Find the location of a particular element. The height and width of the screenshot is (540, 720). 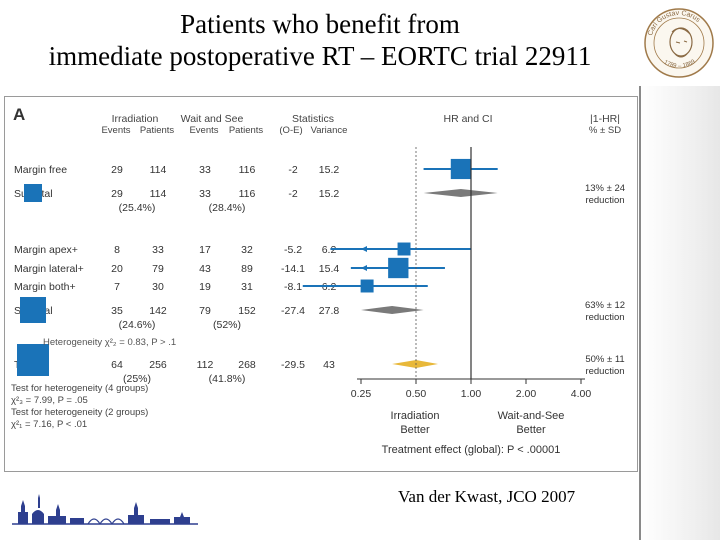

cell-irr-pct: (25%) is located at coordinates (137, 379).